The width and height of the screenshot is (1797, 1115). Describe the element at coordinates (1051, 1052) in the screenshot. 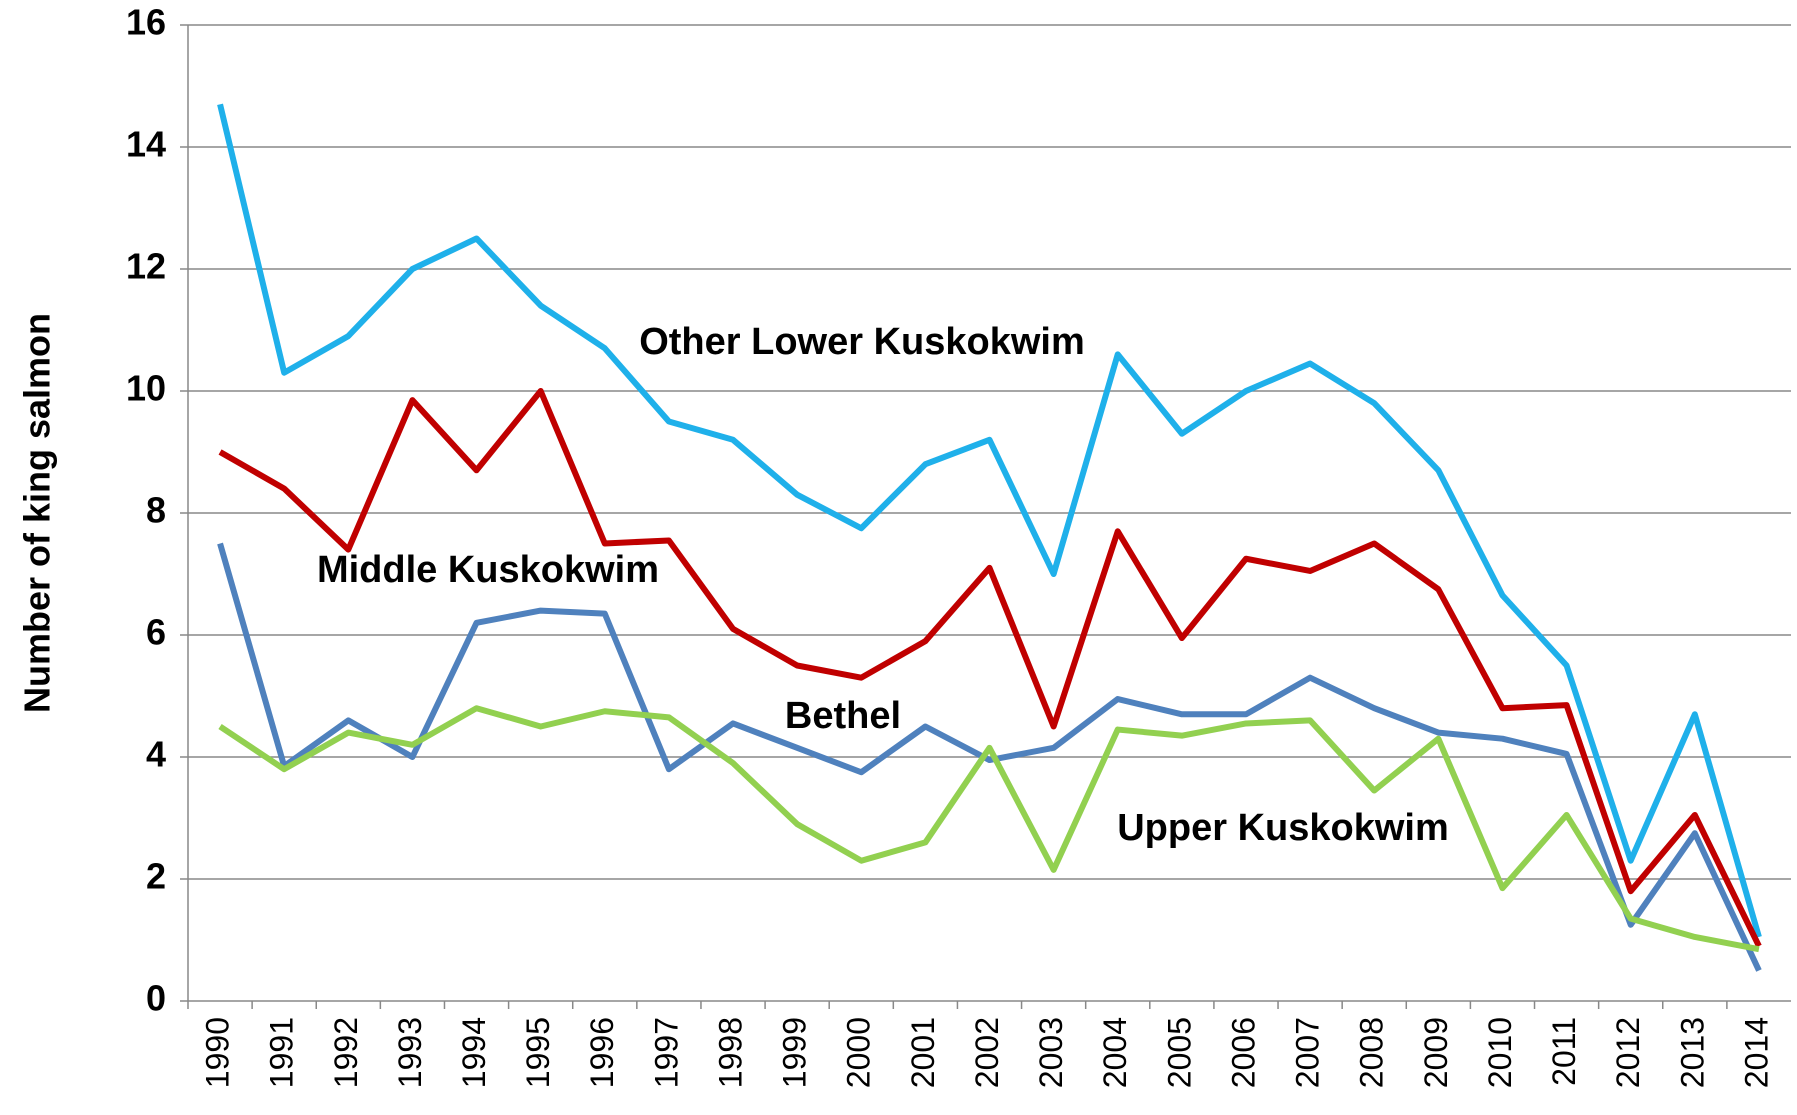

I see `x-tick-label: 2003` at that location.